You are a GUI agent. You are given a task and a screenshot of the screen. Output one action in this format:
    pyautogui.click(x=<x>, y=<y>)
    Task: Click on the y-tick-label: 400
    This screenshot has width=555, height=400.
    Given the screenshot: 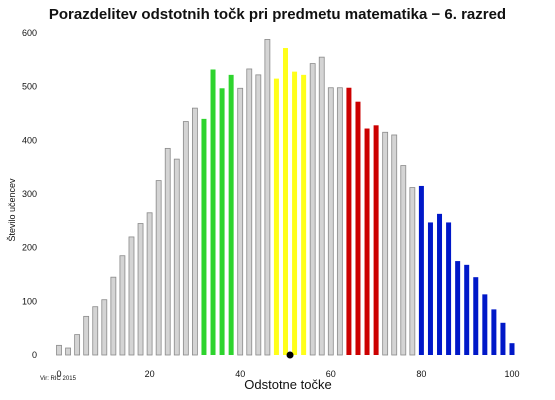 What is the action you would take?
    pyautogui.click(x=29, y=140)
    